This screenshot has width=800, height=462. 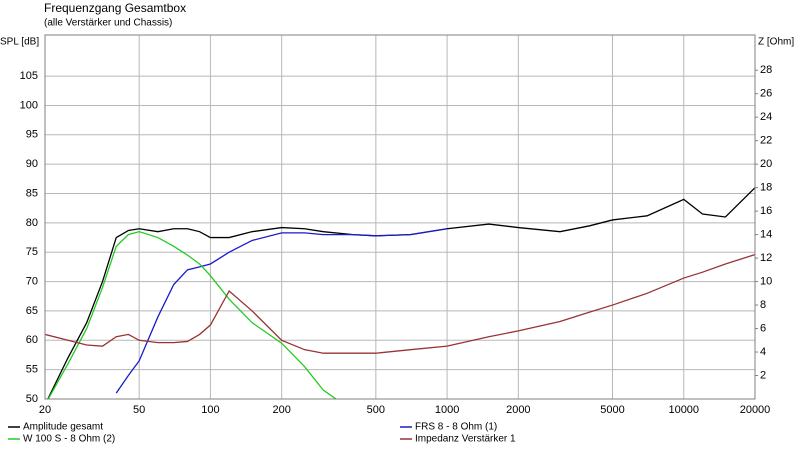 What do you see at coordinates (766, 70) in the screenshot?
I see `y2-tick-label: 28` at bounding box center [766, 70].